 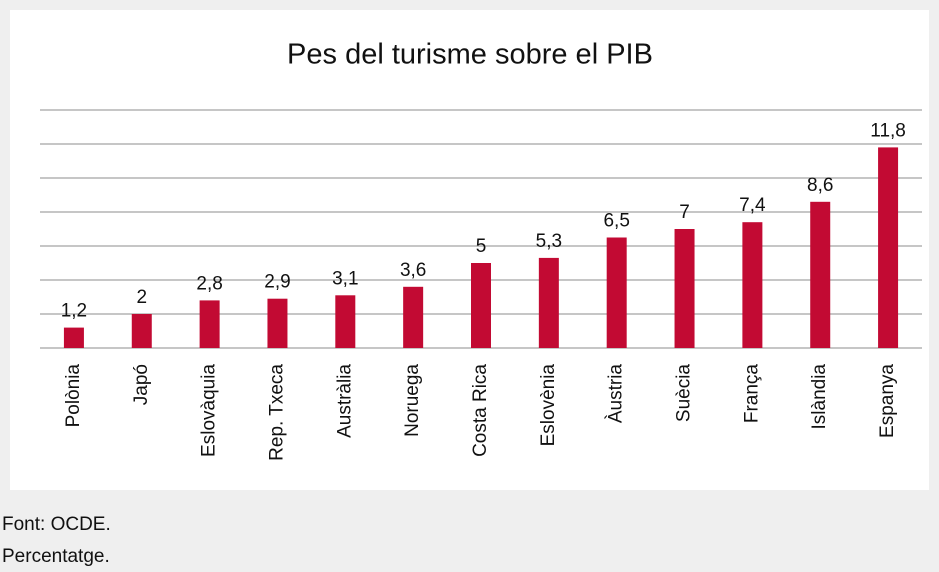 I want to click on value-label: 2,9, so click(x=277, y=282).